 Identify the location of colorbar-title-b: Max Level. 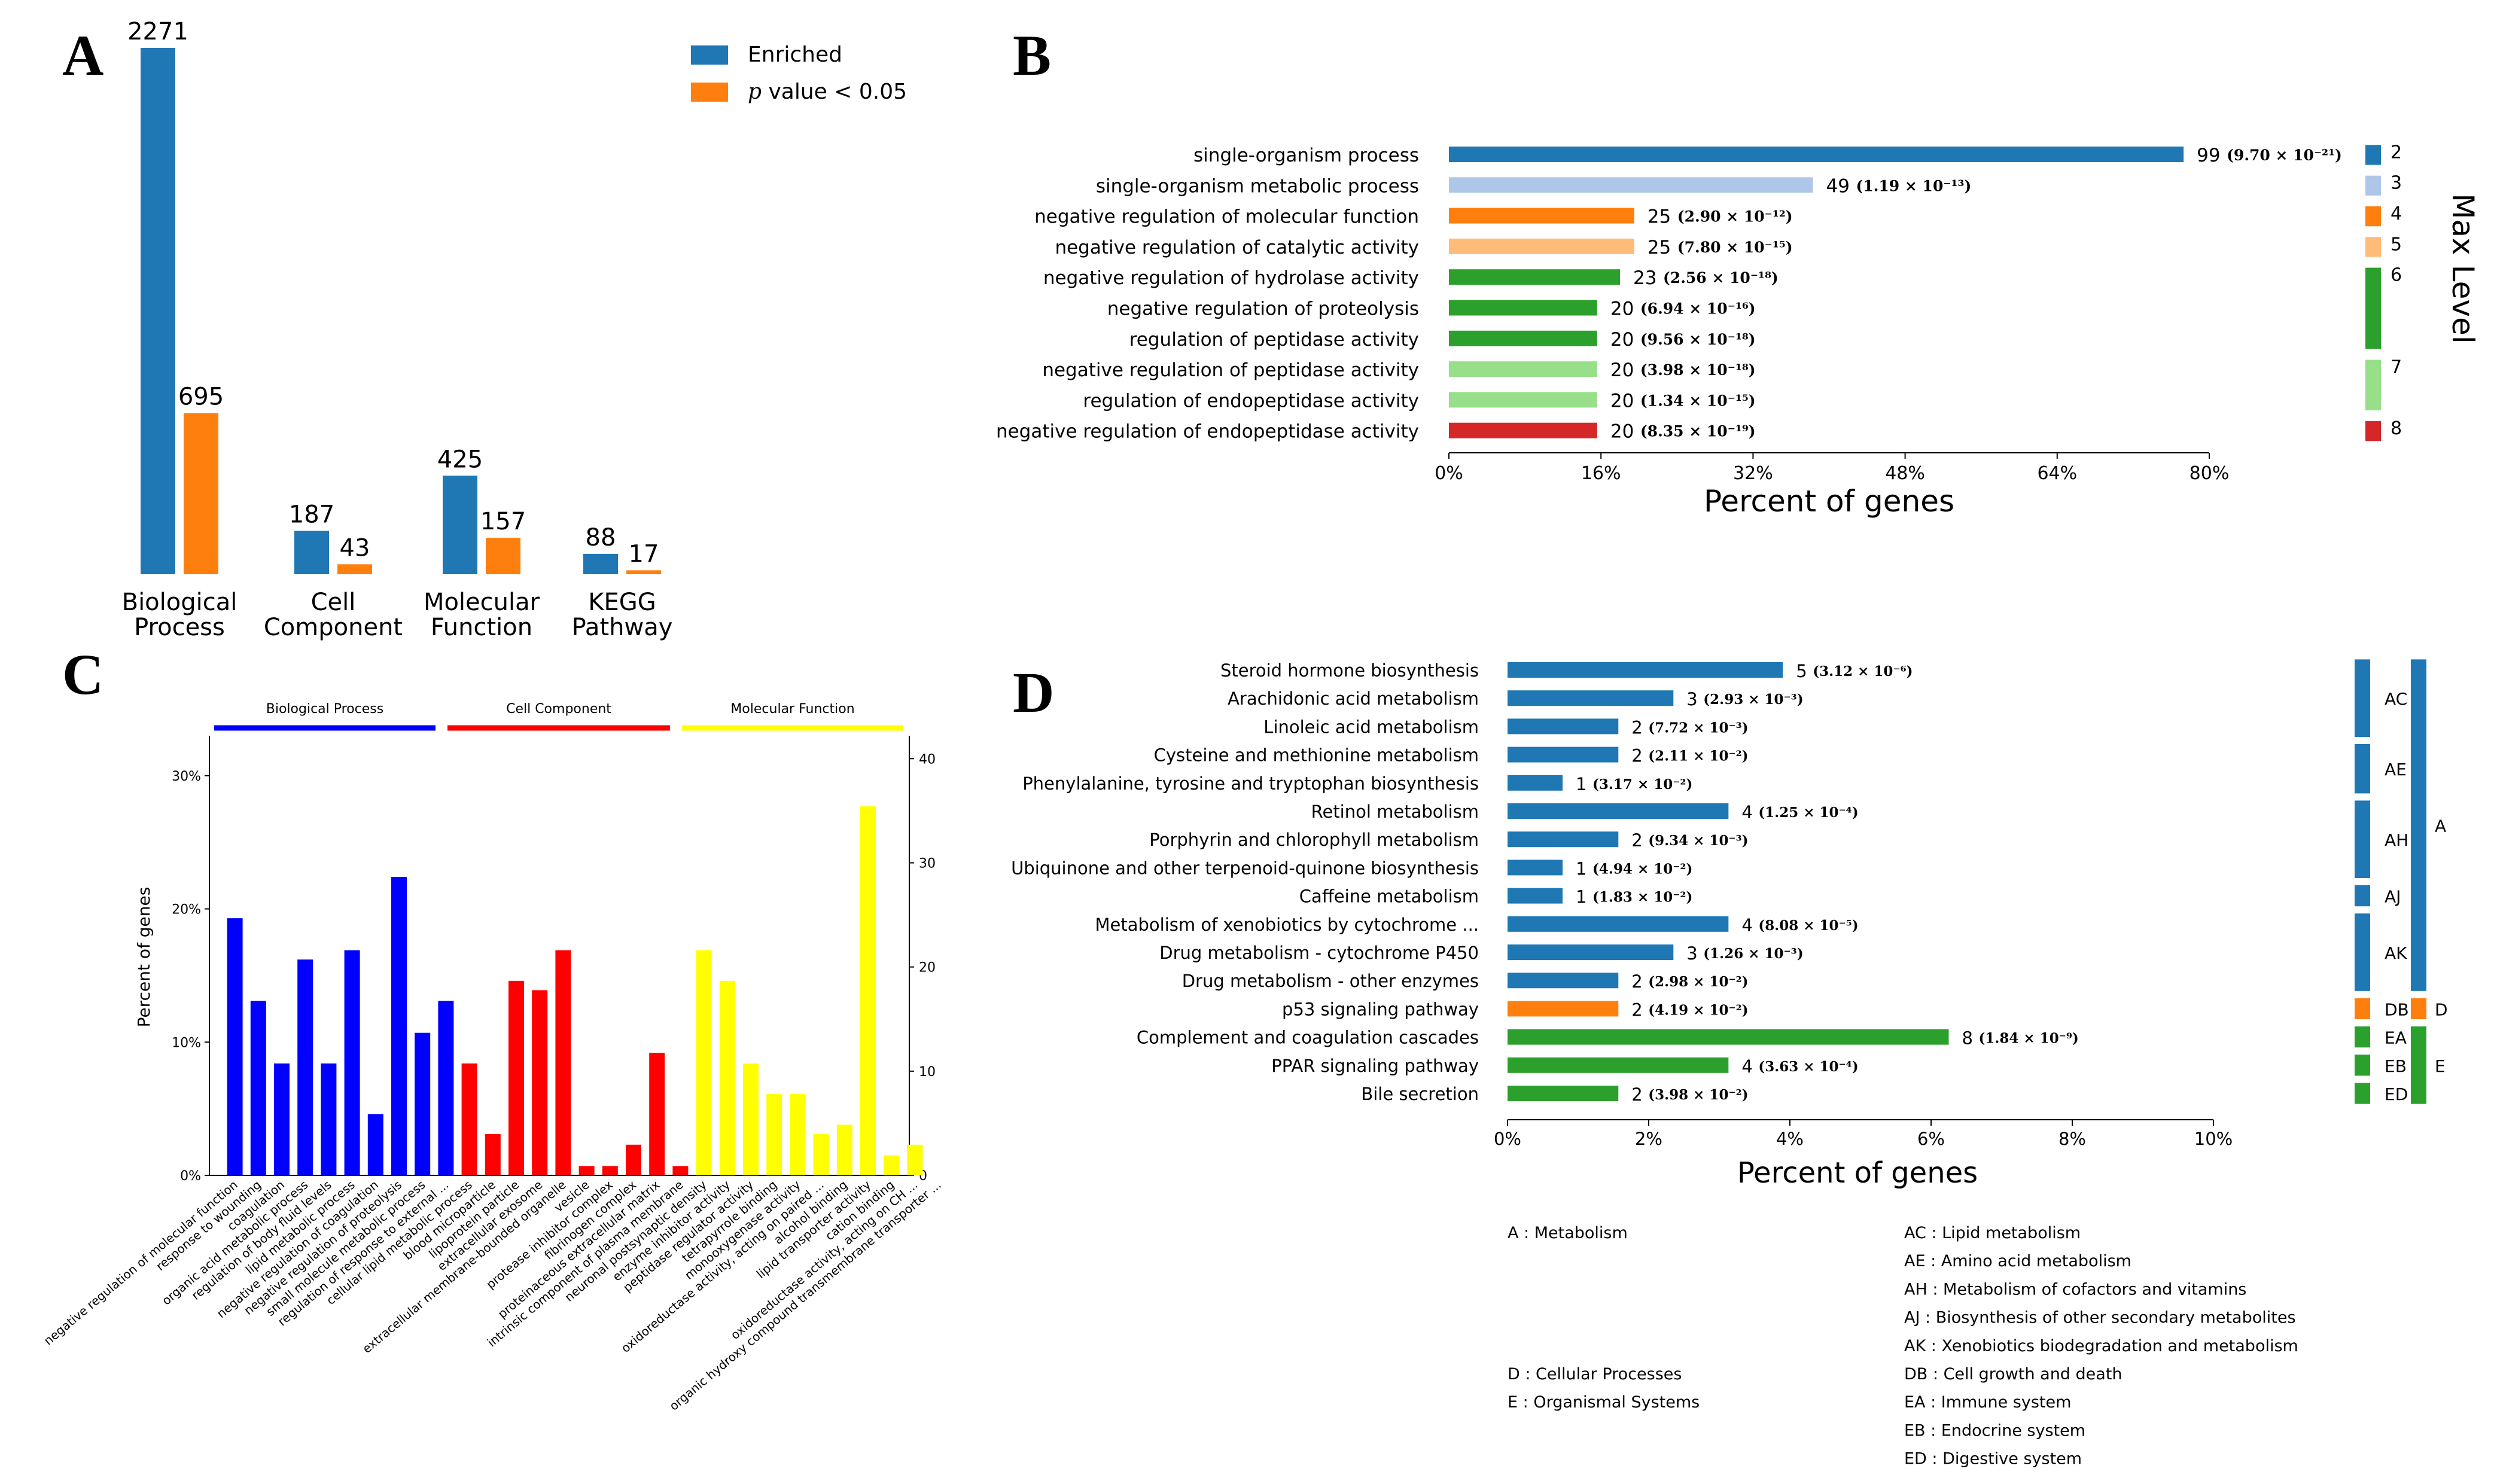
(2463, 268).